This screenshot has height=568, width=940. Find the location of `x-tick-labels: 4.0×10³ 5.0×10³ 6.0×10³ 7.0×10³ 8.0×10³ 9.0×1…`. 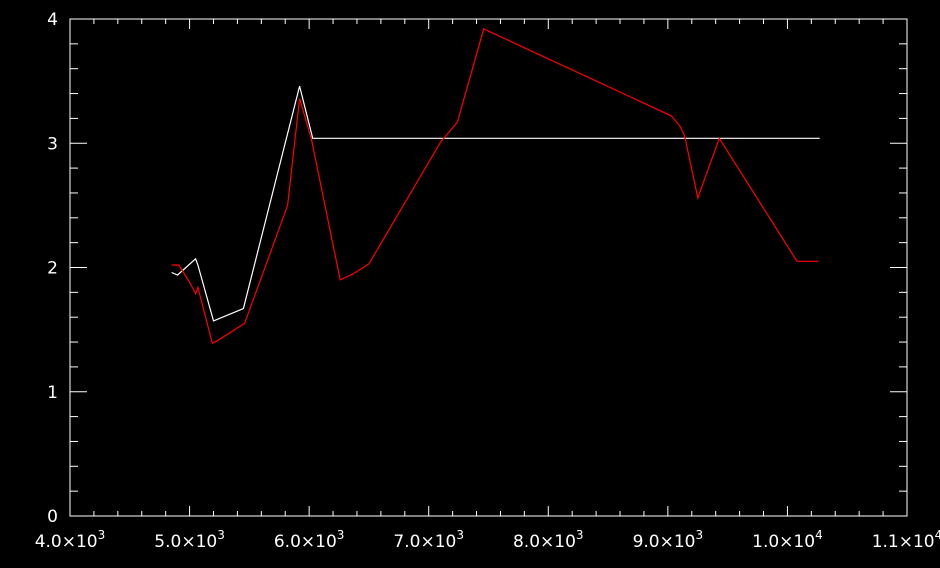

x-tick-labels: 4.0×10³ 5.0×10³ 6.0×10³ 7.0×10³ 8.0×10³ 9.0×1… is located at coordinates (487, 540).